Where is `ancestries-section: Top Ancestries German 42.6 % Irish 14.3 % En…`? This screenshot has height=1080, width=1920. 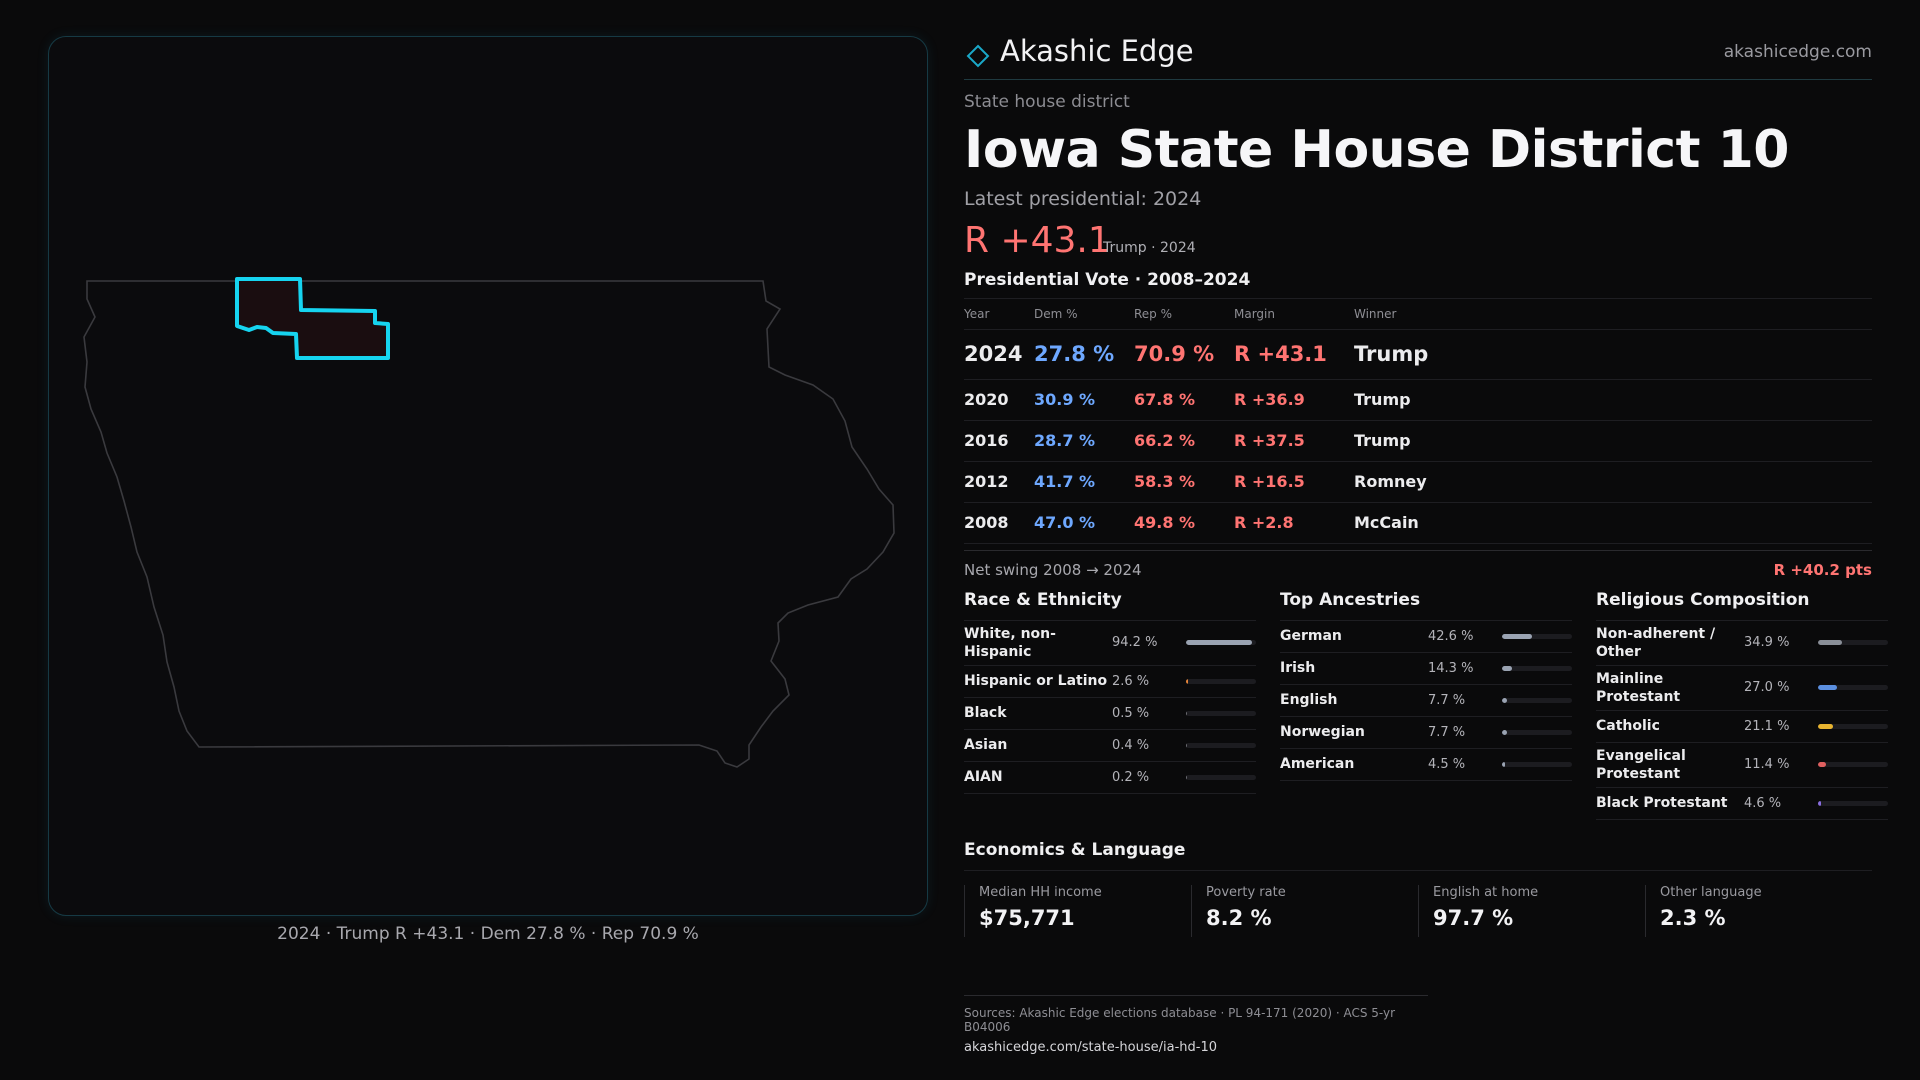 ancestries-section: Top Ancestries German 42.6 % Irish 14.3 % En… is located at coordinates (1426, 705).